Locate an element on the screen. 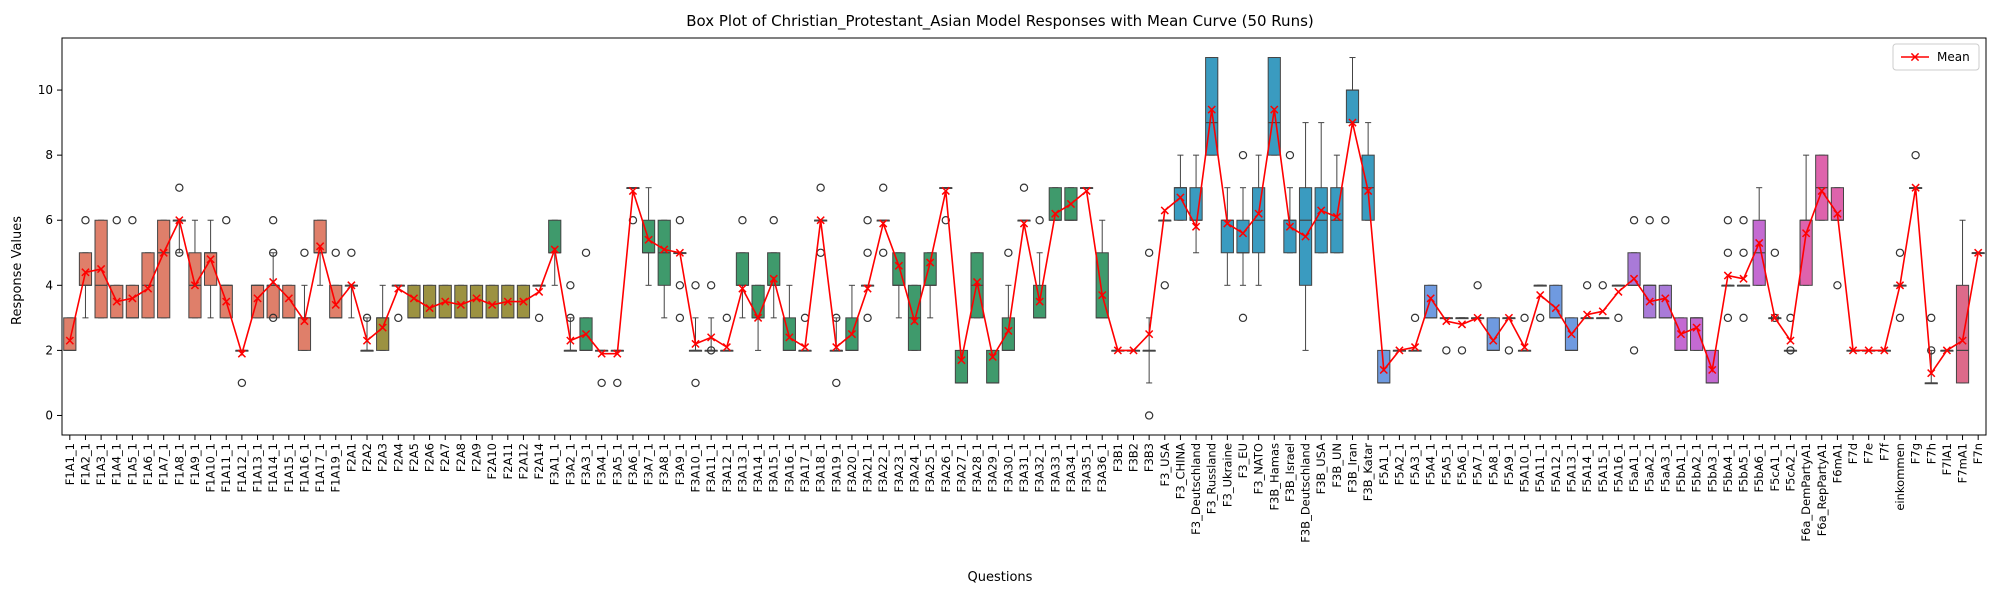 This screenshot has width=2000, height=600. x-tick-label: F3_EU is located at coordinates (1243, 460).